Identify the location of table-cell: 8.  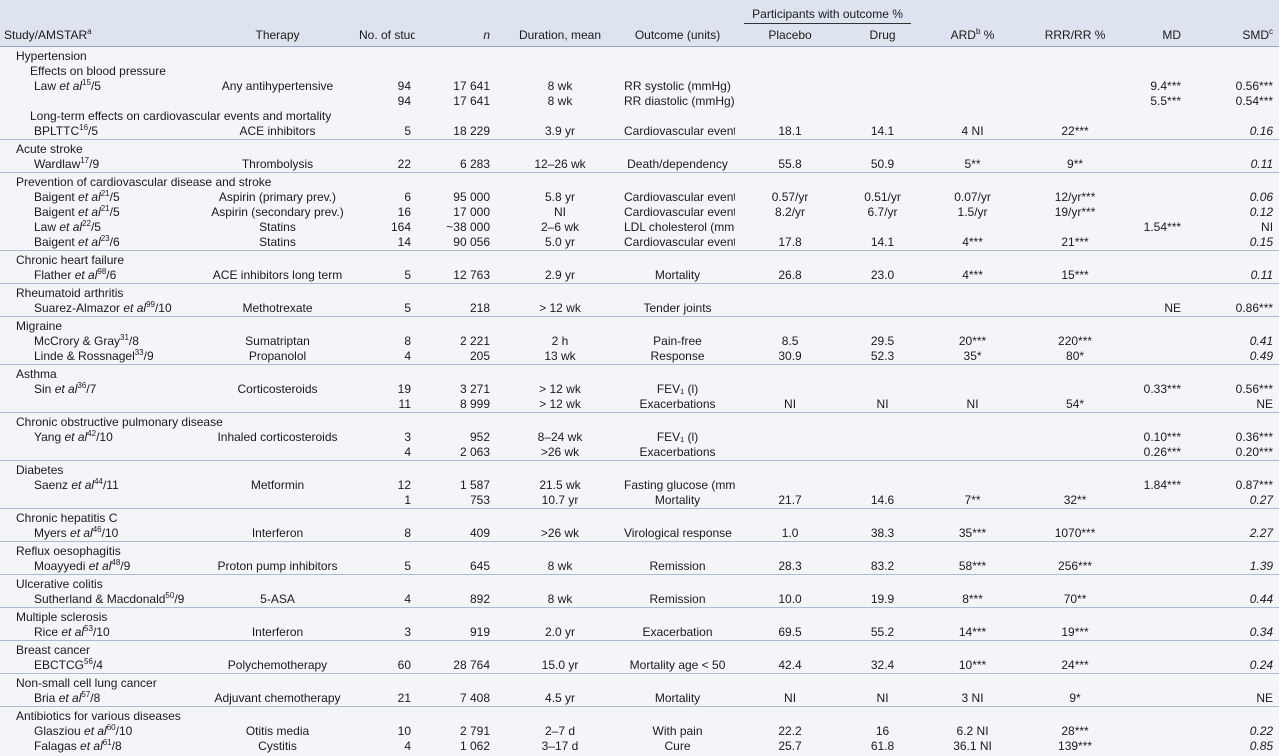
(407, 341).